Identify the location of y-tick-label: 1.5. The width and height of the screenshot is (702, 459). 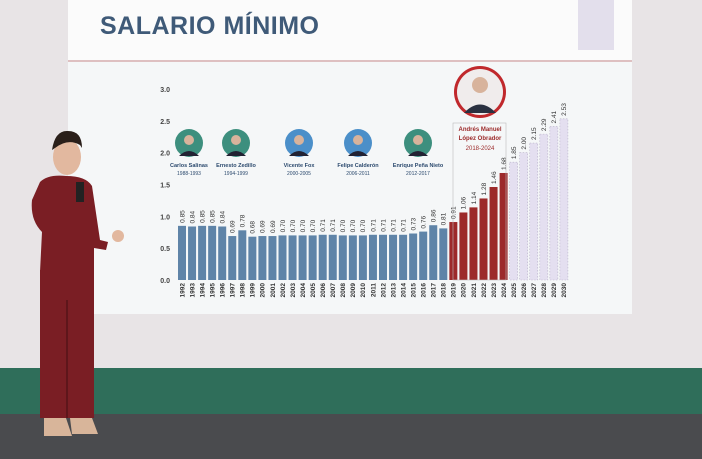
(165, 185).